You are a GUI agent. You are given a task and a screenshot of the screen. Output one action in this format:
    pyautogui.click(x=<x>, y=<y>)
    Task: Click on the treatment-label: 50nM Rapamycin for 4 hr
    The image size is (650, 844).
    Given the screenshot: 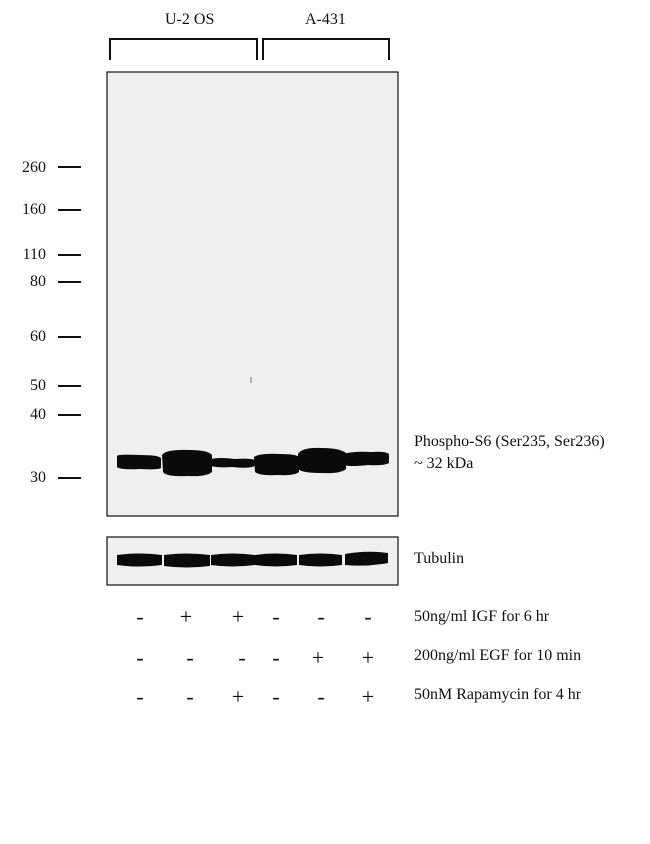 What is the action you would take?
    pyautogui.click(x=498, y=694)
    